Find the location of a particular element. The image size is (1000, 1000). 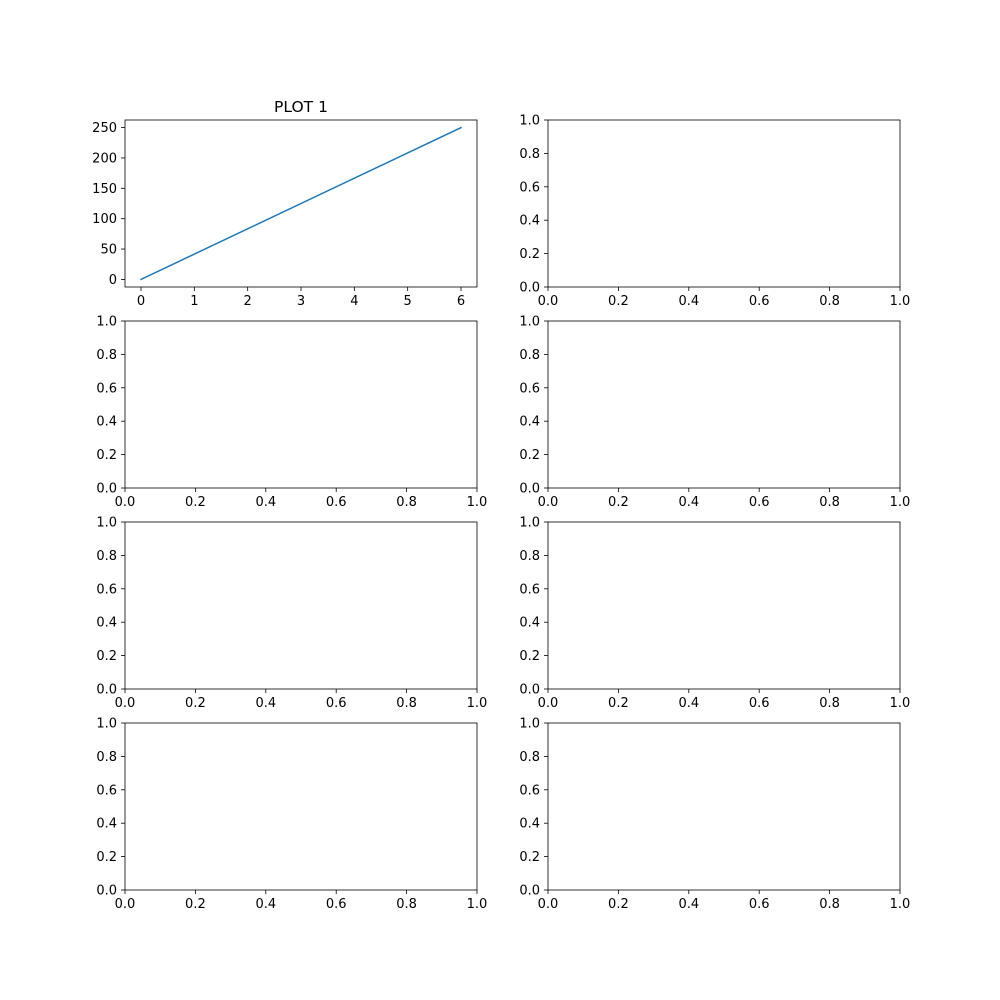

x-tick-label: 1 is located at coordinates (194, 301).